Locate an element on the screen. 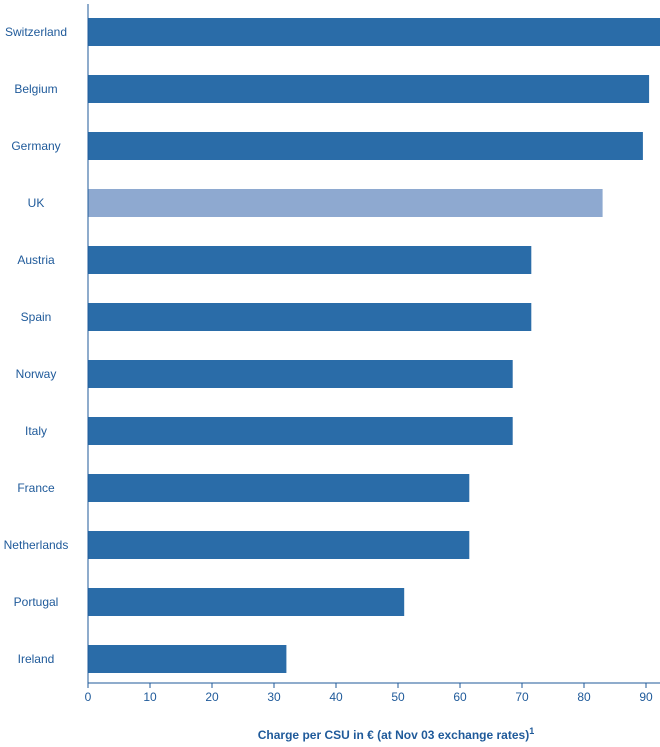 The width and height of the screenshot is (660, 747). bar-belgium is located at coordinates (369, 89).